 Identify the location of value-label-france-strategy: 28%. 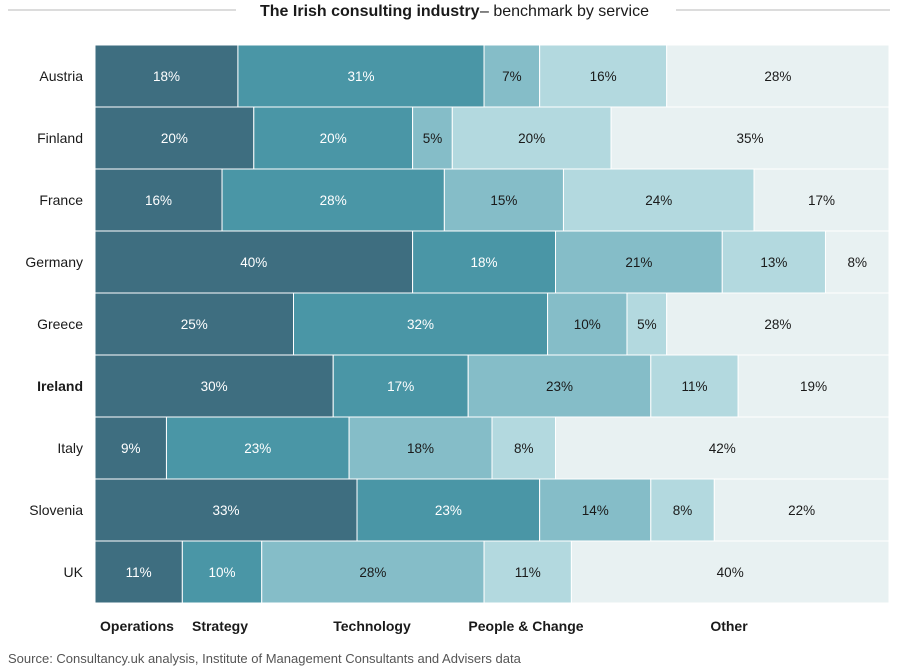
(333, 200).